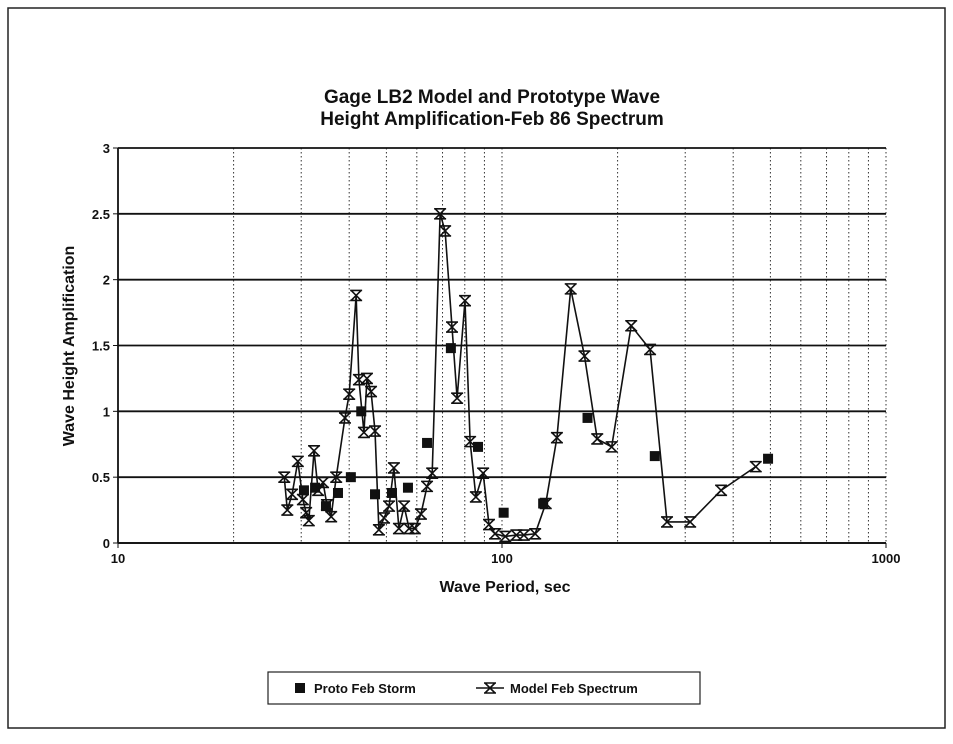  I want to click on y-axis-label: Wave Height Amplification, so click(69, 346).